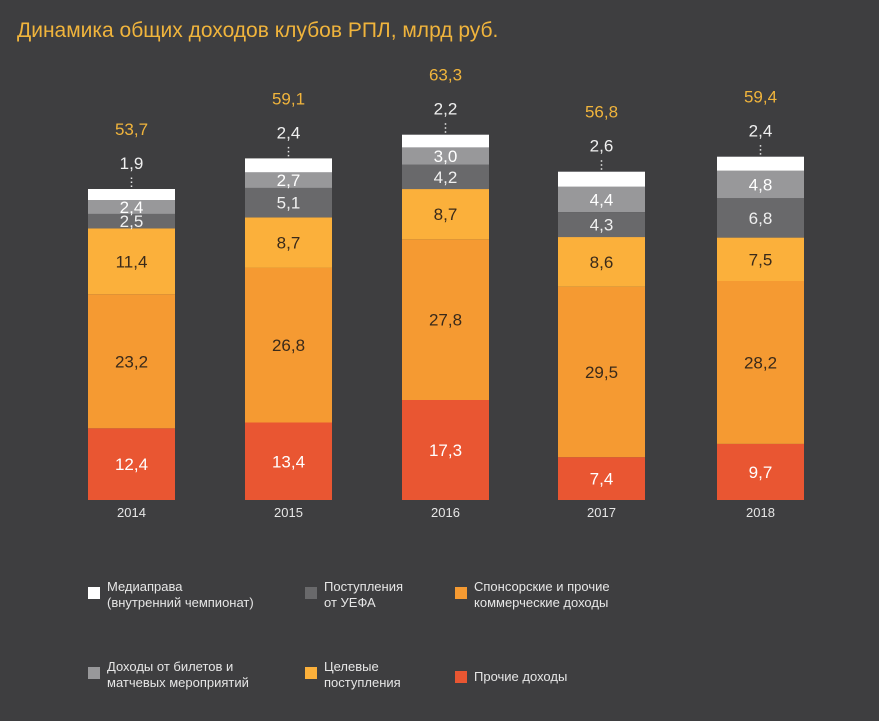 The width and height of the screenshot is (879, 721). I want to click on legend-label: Поступления от УЕФА, so click(364, 594).